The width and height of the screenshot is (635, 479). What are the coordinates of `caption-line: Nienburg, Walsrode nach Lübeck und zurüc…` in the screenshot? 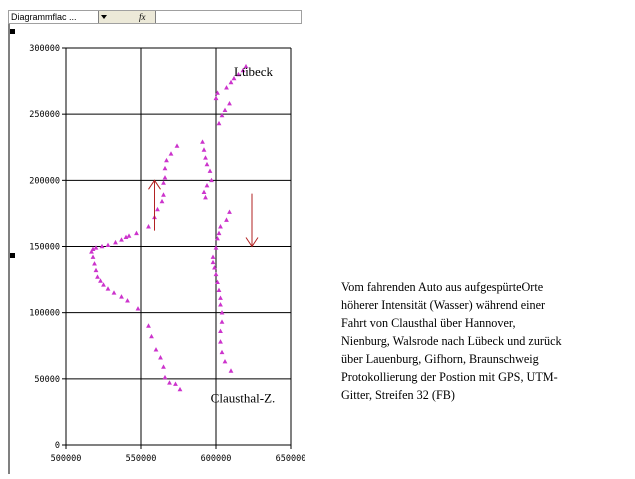 It's located at (451, 341).